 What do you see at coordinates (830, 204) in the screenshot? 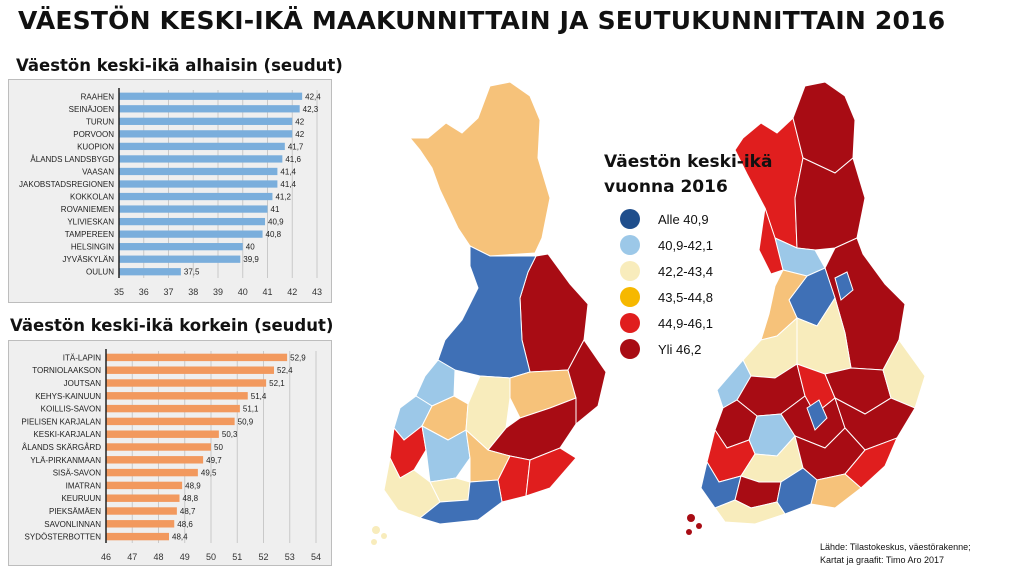
I see `map-subregion-lapland-east` at bounding box center [830, 204].